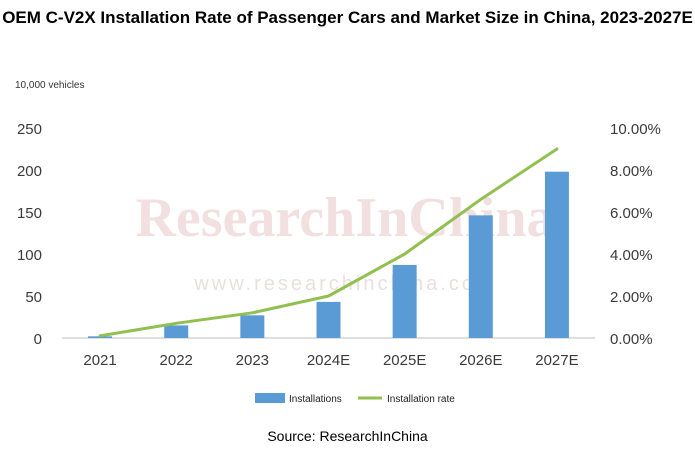 The width and height of the screenshot is (695, 458). Describe the element at coordinates (631, 255) in the screenshot. I see `right-tick-label: 4.00%` at that location.